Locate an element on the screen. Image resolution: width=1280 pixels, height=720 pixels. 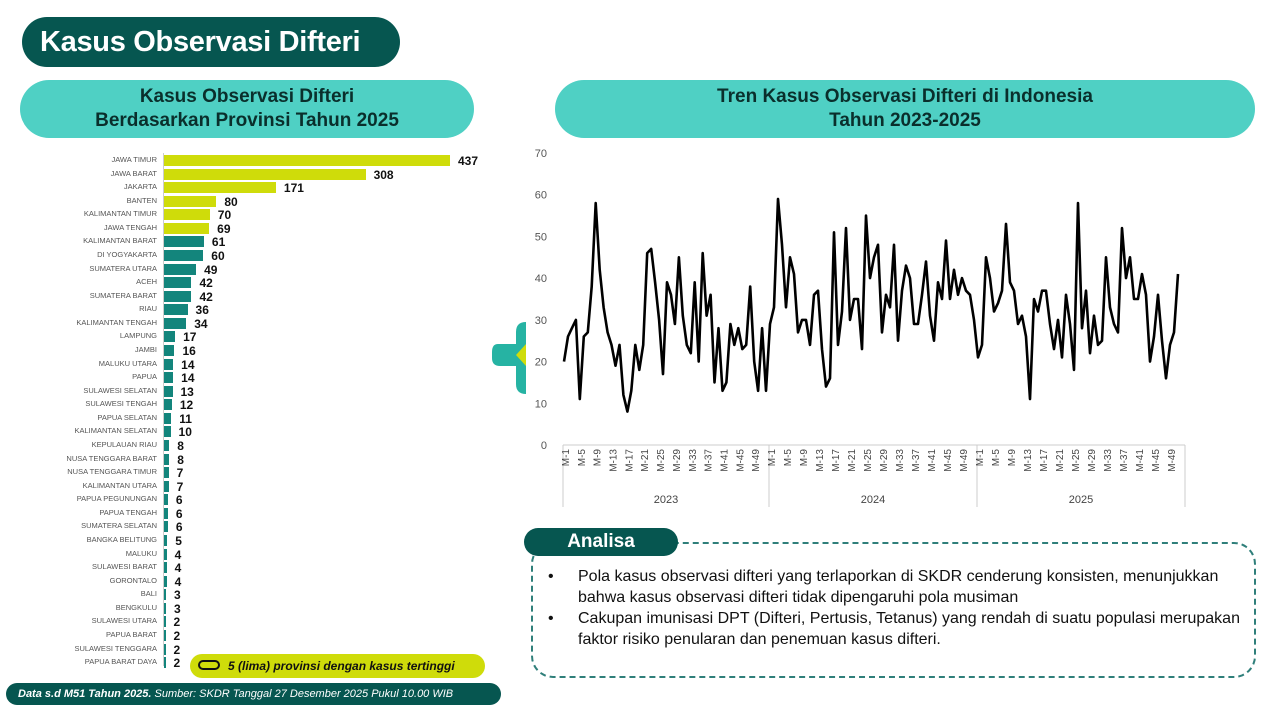
y-tick-label: 0 is located at coordinates (544, 446).